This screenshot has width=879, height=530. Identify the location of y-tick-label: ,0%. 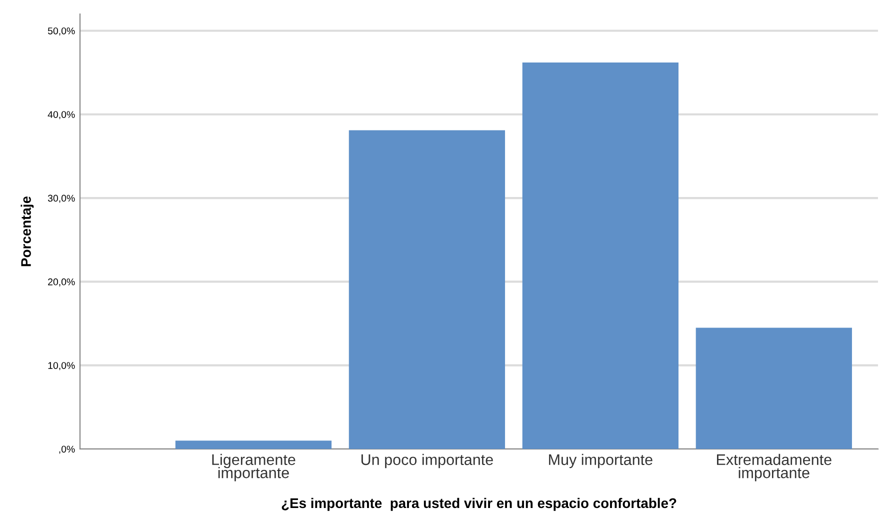
(67, 450).